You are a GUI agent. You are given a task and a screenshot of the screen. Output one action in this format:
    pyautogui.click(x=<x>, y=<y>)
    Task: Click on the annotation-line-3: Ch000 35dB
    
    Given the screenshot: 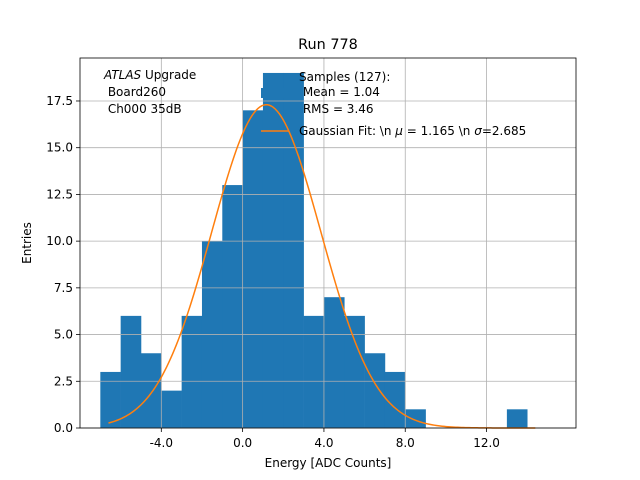 What is the action you would take?
    pyautogui.click(x=143, y=109)
    